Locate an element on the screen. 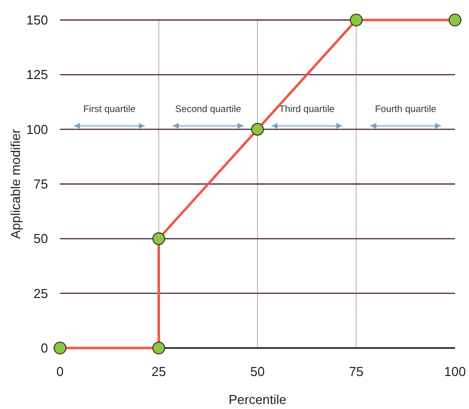 The height and width of the screenshot is (409, 469). y-tick-label: 0 is located at coordinates (44, 348).